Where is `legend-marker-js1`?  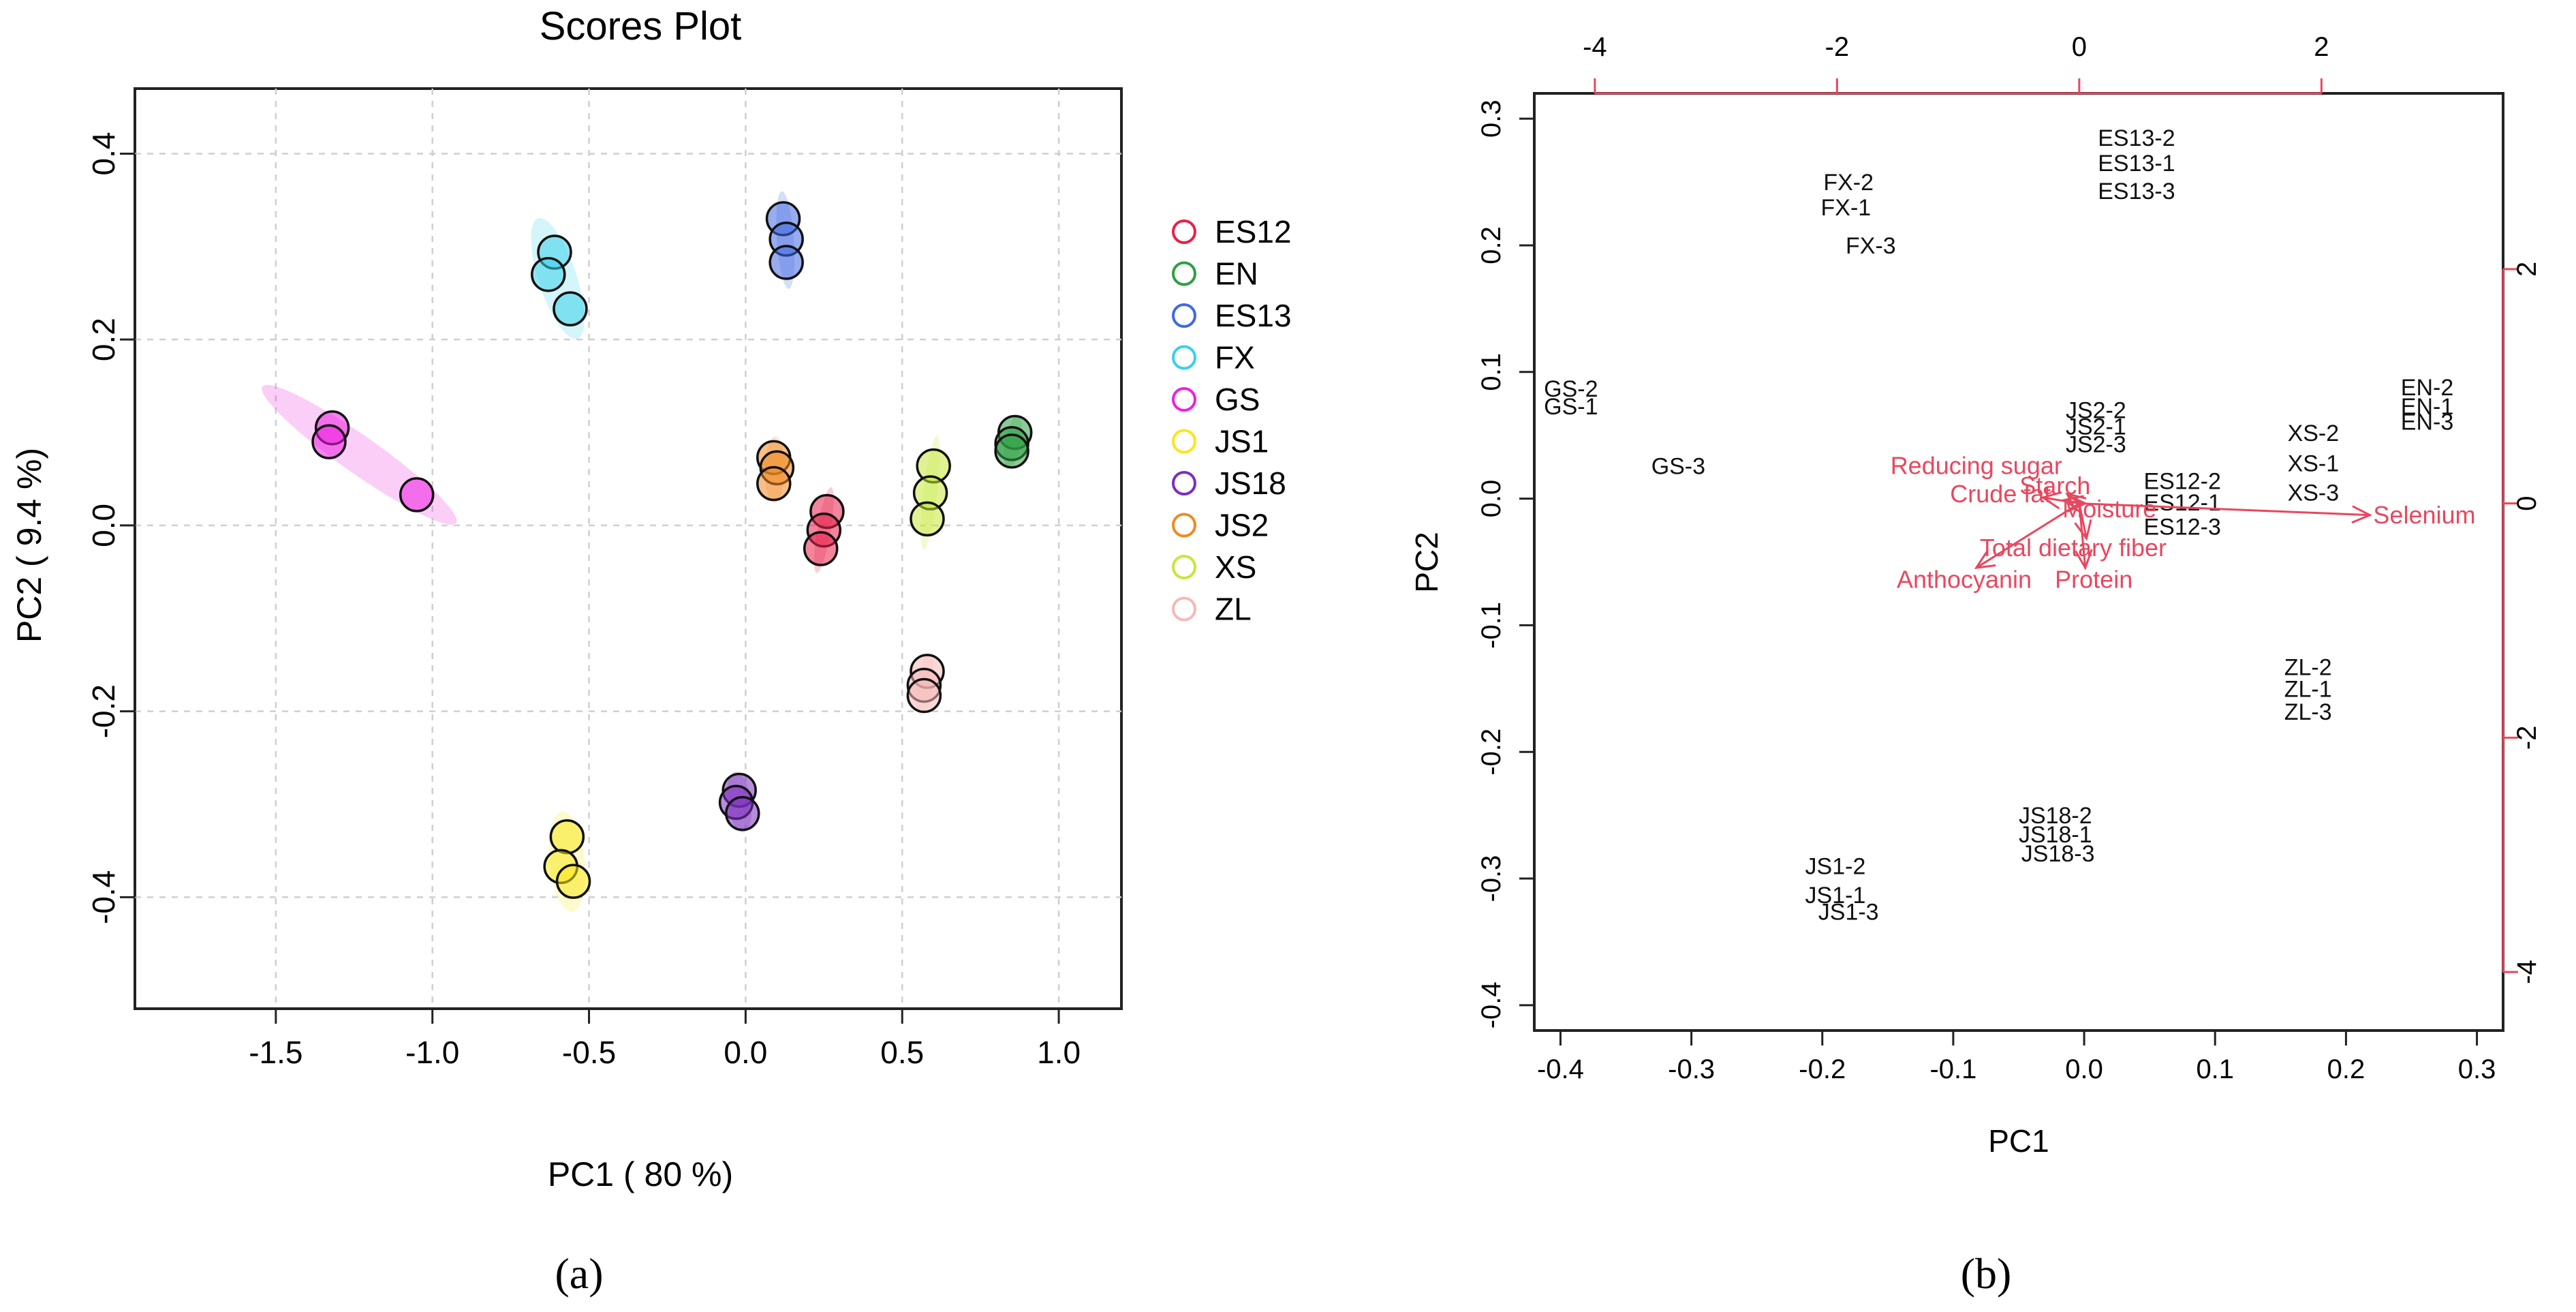
legend-marker-js1 is located at coordinates (1184, 442).